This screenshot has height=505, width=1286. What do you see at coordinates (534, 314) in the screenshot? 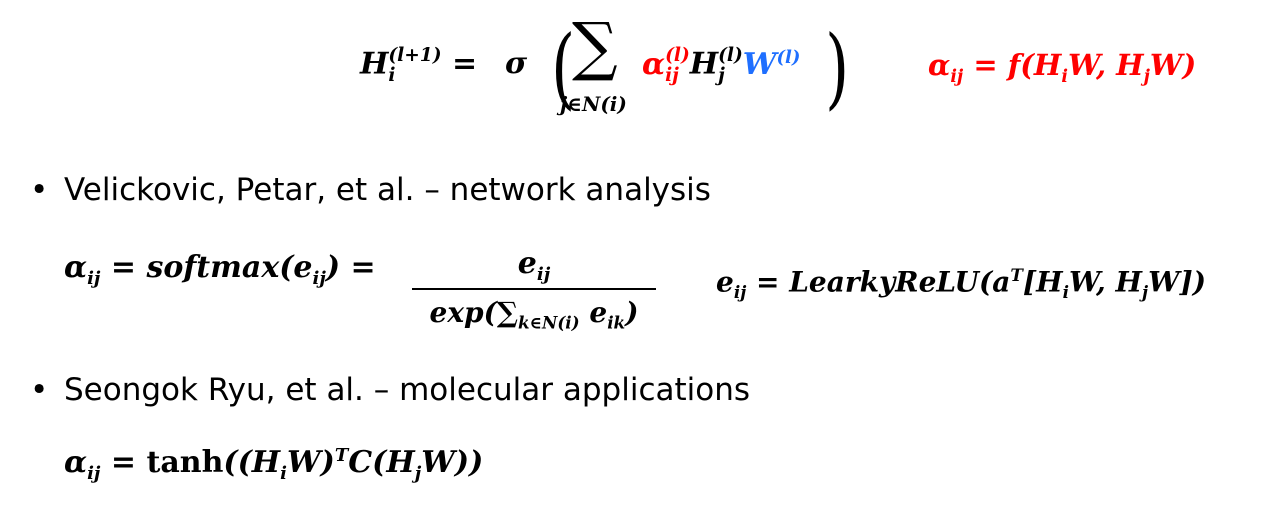
I see `fraction-denominator: exp(∑k∈N(i) eik)` at bounding box center [534, 314].